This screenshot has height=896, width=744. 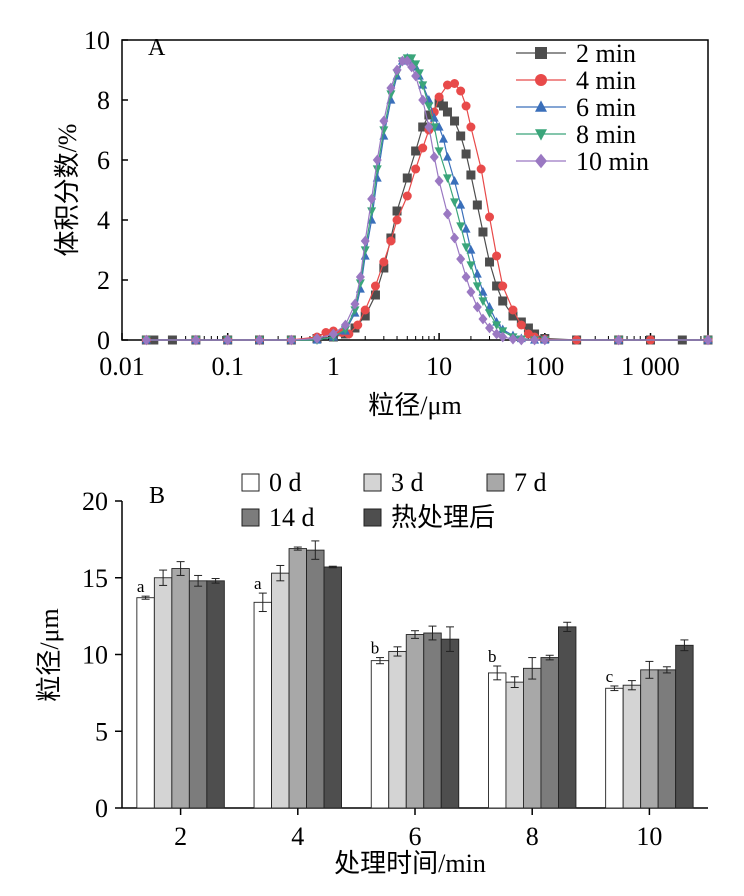 I want to click on panel-a-y-axis-title: 体积分数/%, so click(x=67, y=190).